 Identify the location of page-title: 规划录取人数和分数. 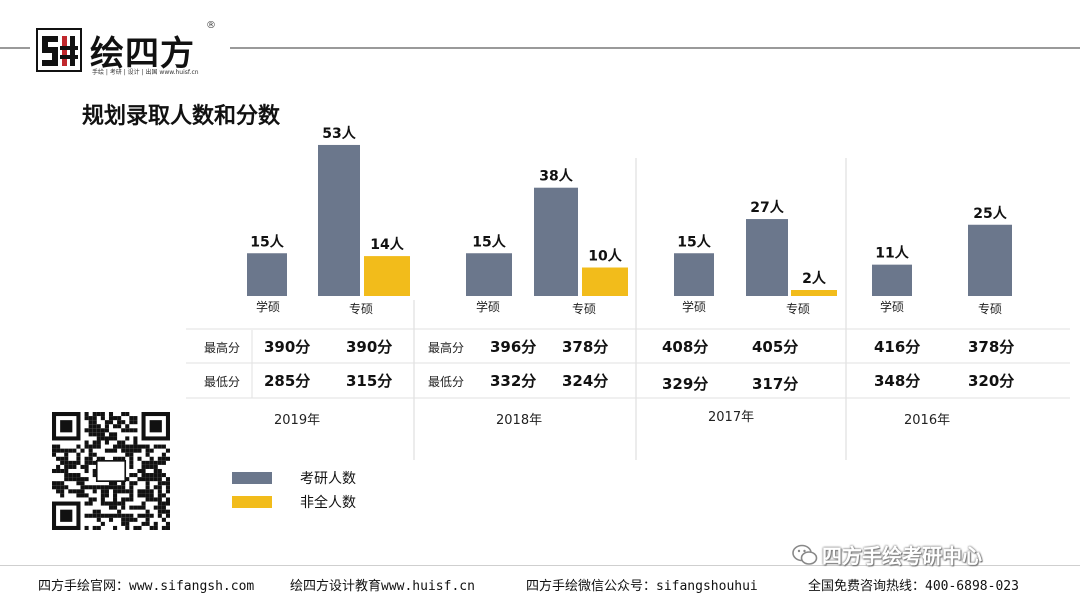
(181, 116).